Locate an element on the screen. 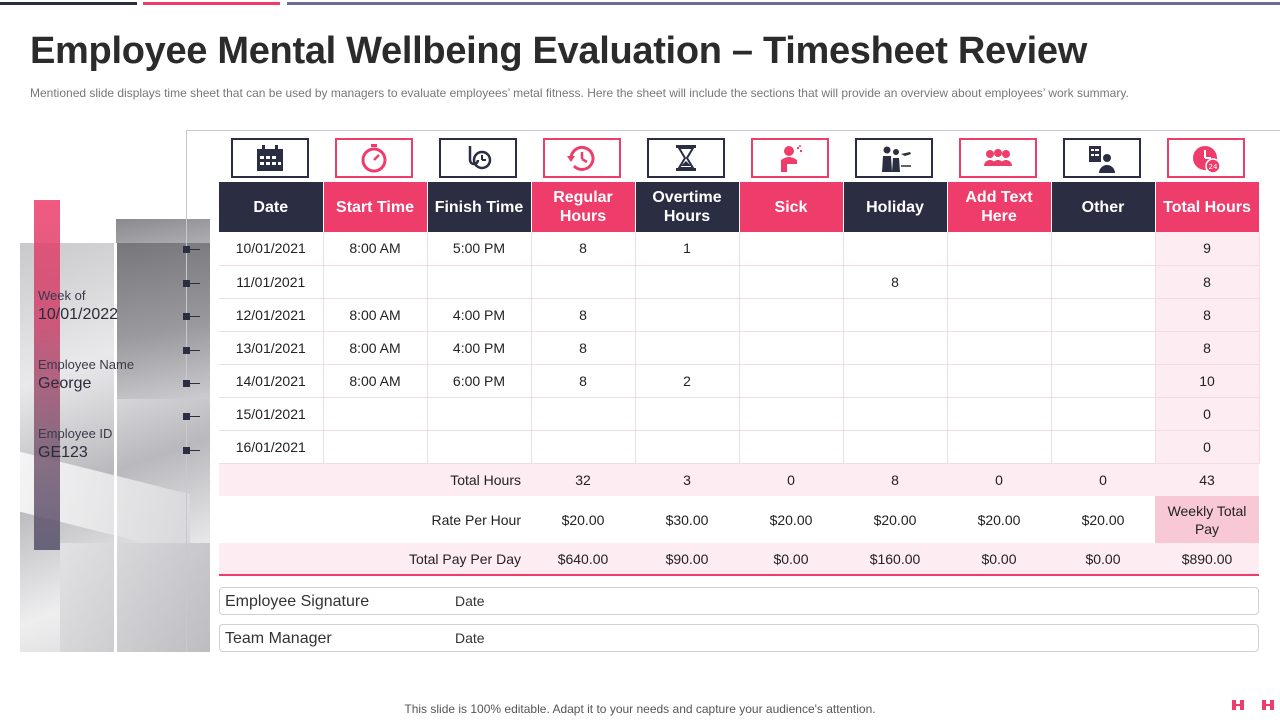  total-hours-value: 8 is located at coordinates (895, 479).